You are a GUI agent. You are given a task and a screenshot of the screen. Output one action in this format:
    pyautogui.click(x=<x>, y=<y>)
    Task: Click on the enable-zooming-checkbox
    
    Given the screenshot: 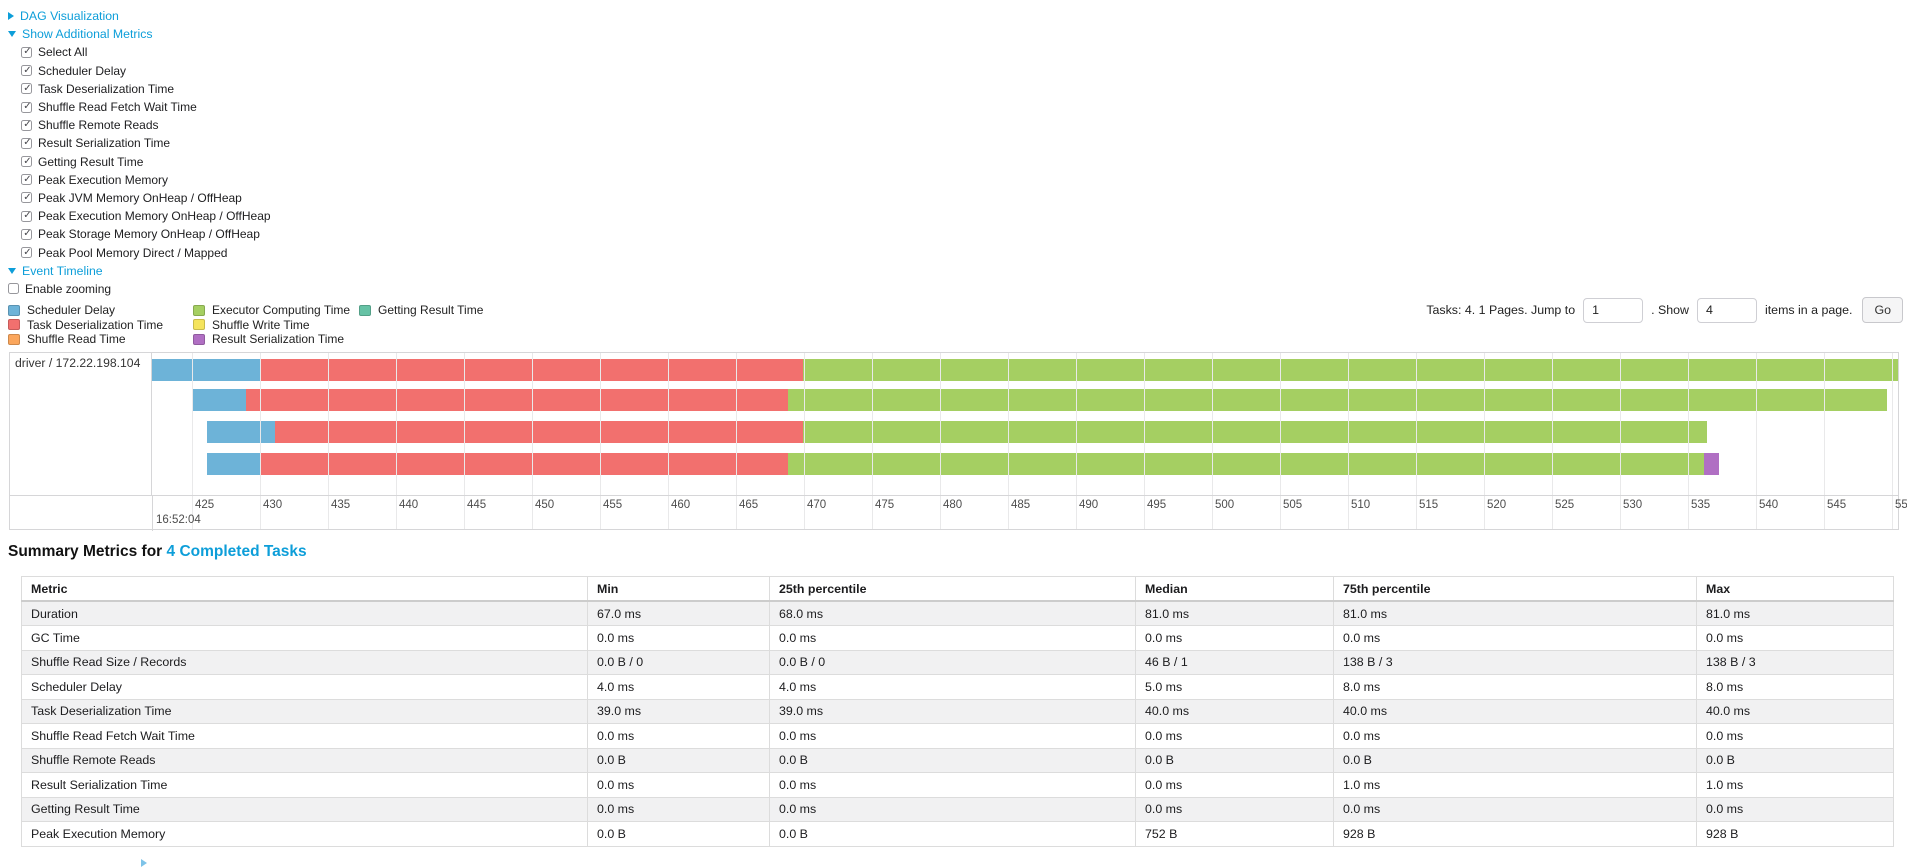 What is the action you would take?
    pyautogui.click(x=13, y=289)
    